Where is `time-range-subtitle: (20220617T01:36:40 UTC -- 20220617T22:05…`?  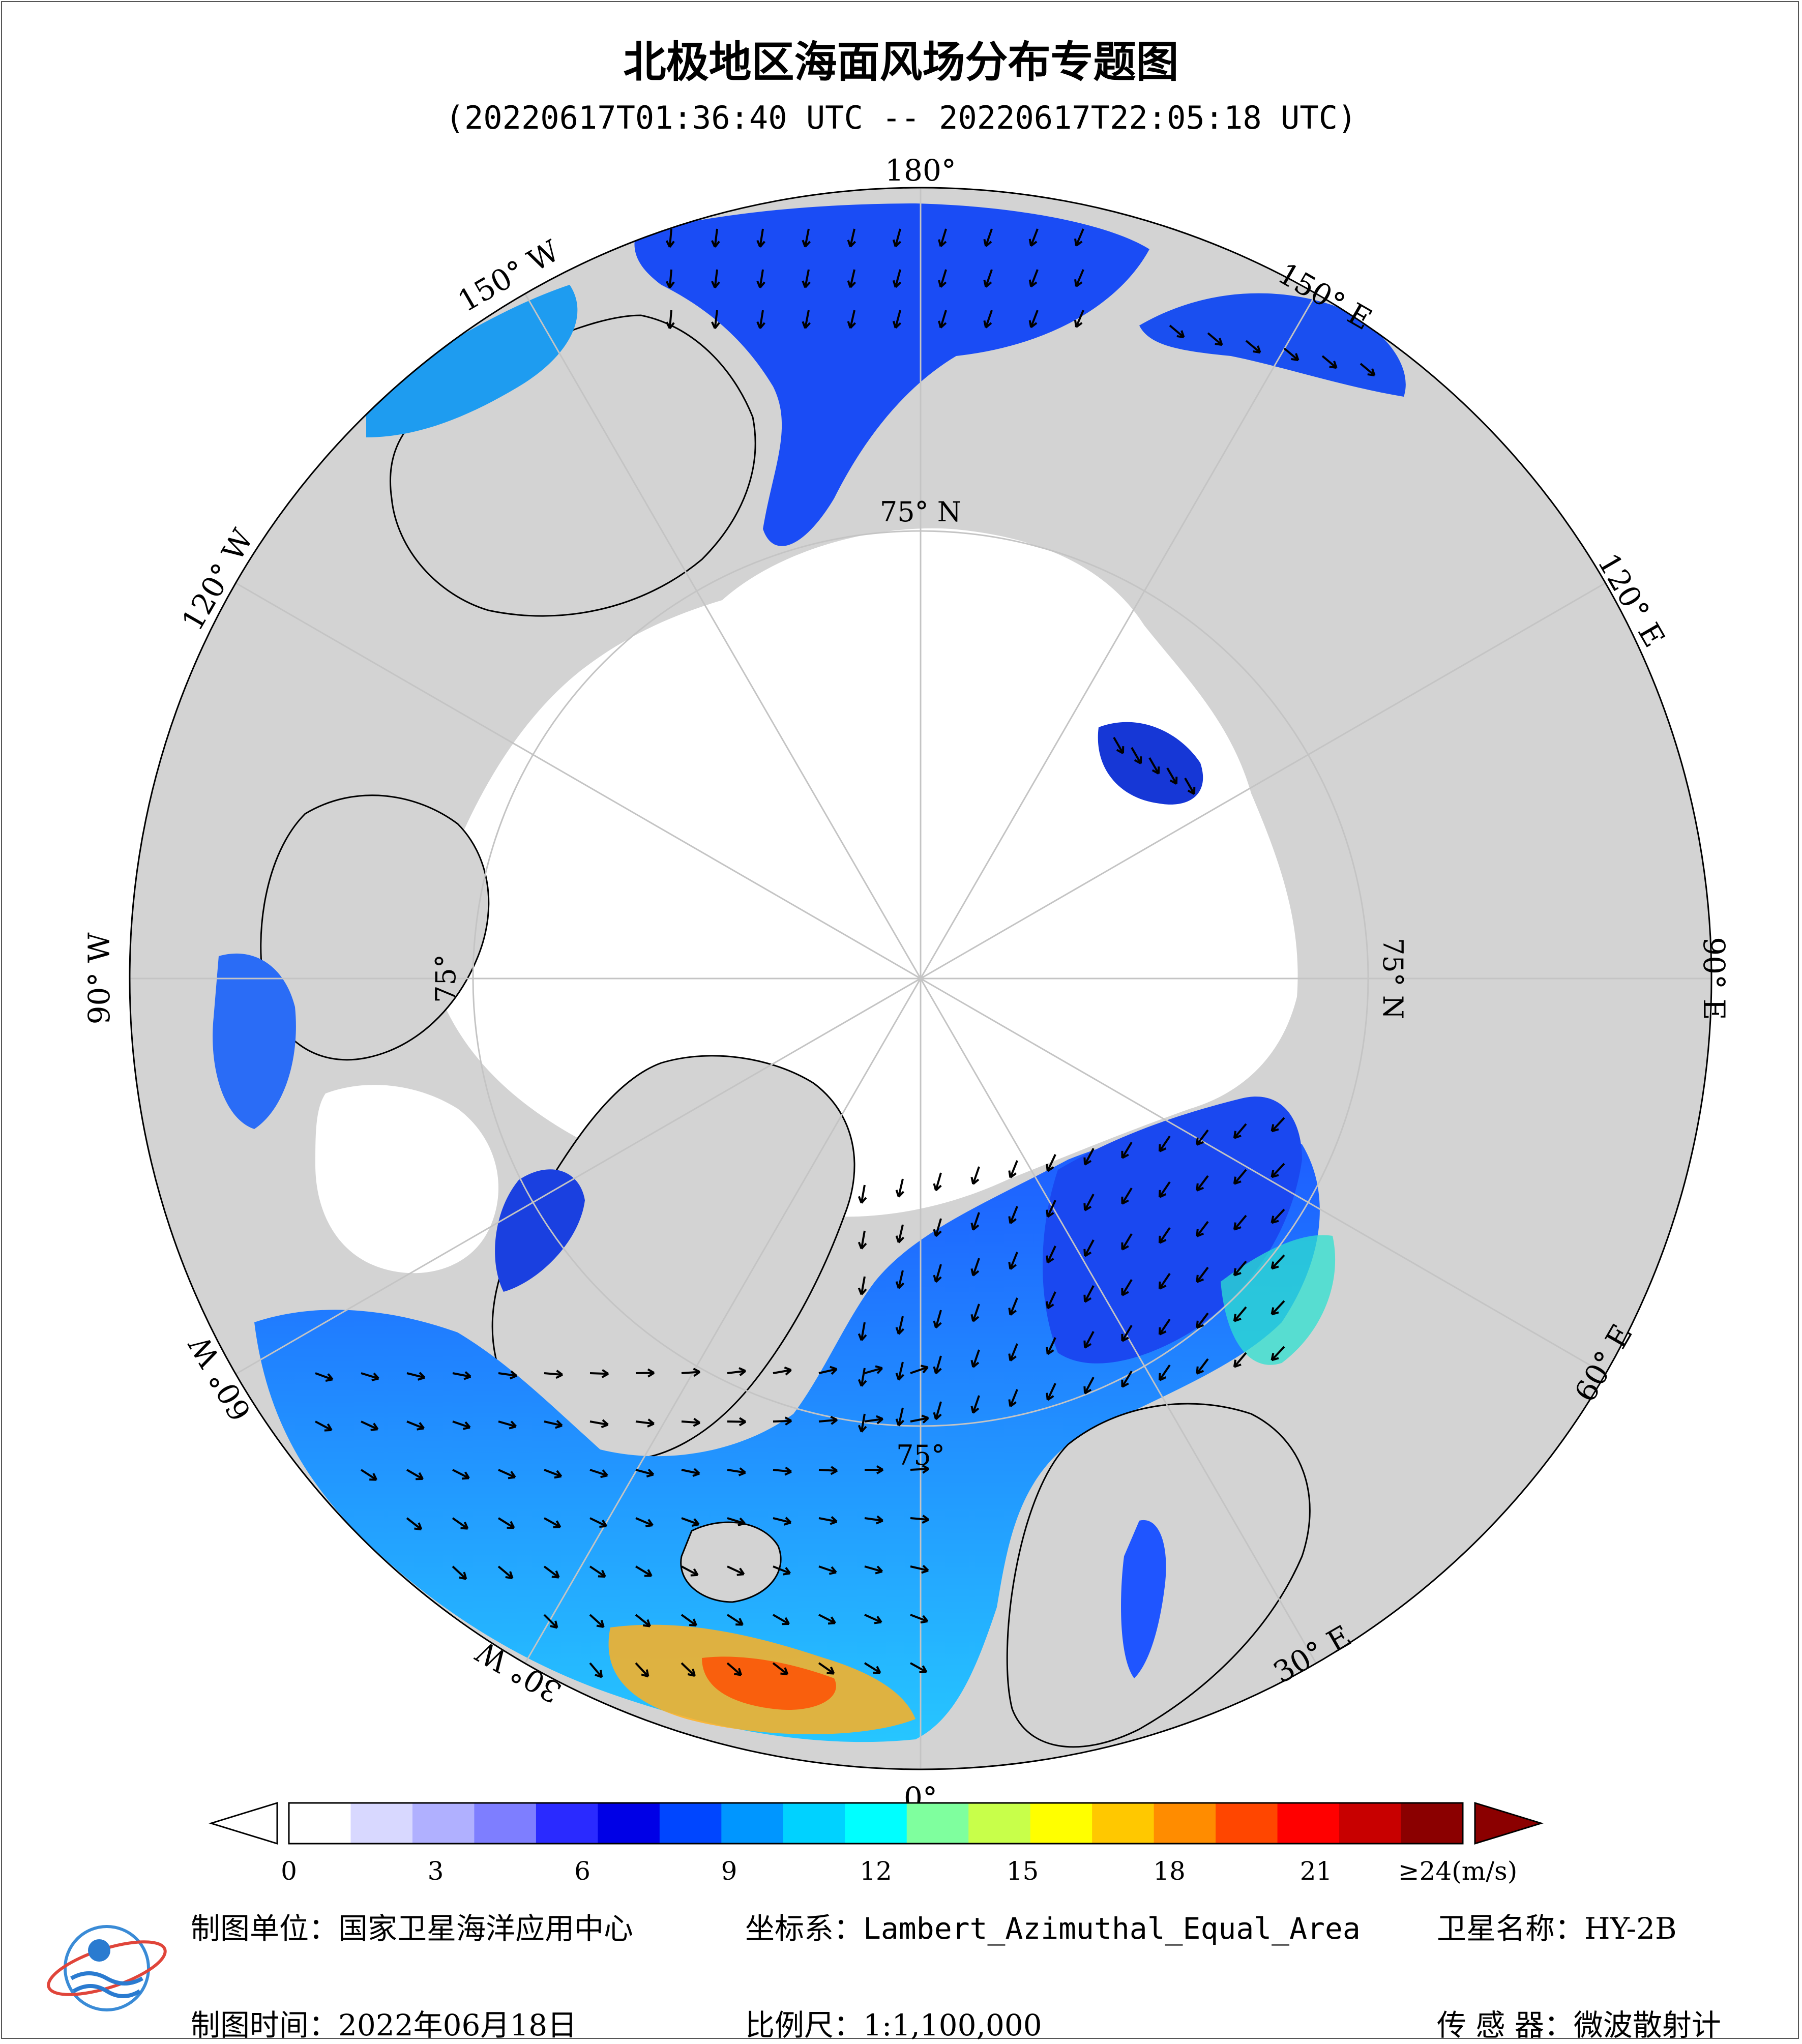 time-range-subtitle: (20220617T01:36:40 UTC -- 20220617T22:05… is located at coordinates (901, 118).